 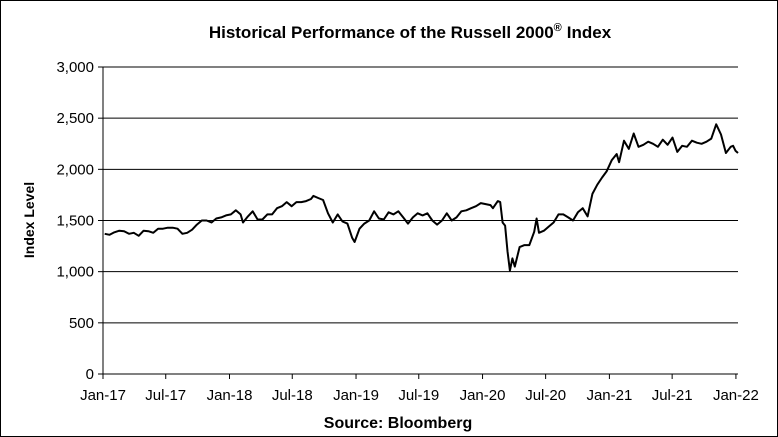 I want to click on y-tick-label: 1,500, so click(x=75, y=221).